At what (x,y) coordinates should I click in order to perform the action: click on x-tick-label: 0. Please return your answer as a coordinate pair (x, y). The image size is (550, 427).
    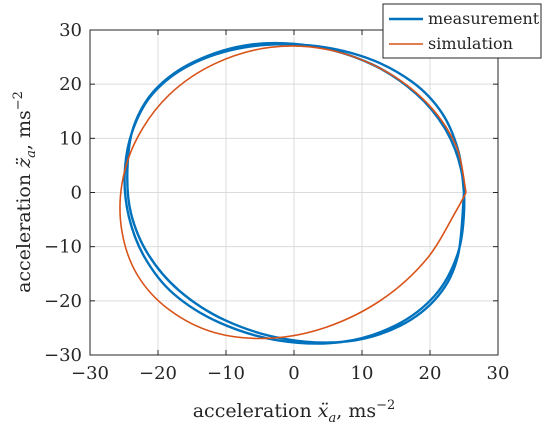
    Looking at the image, I should click on (293, 373).